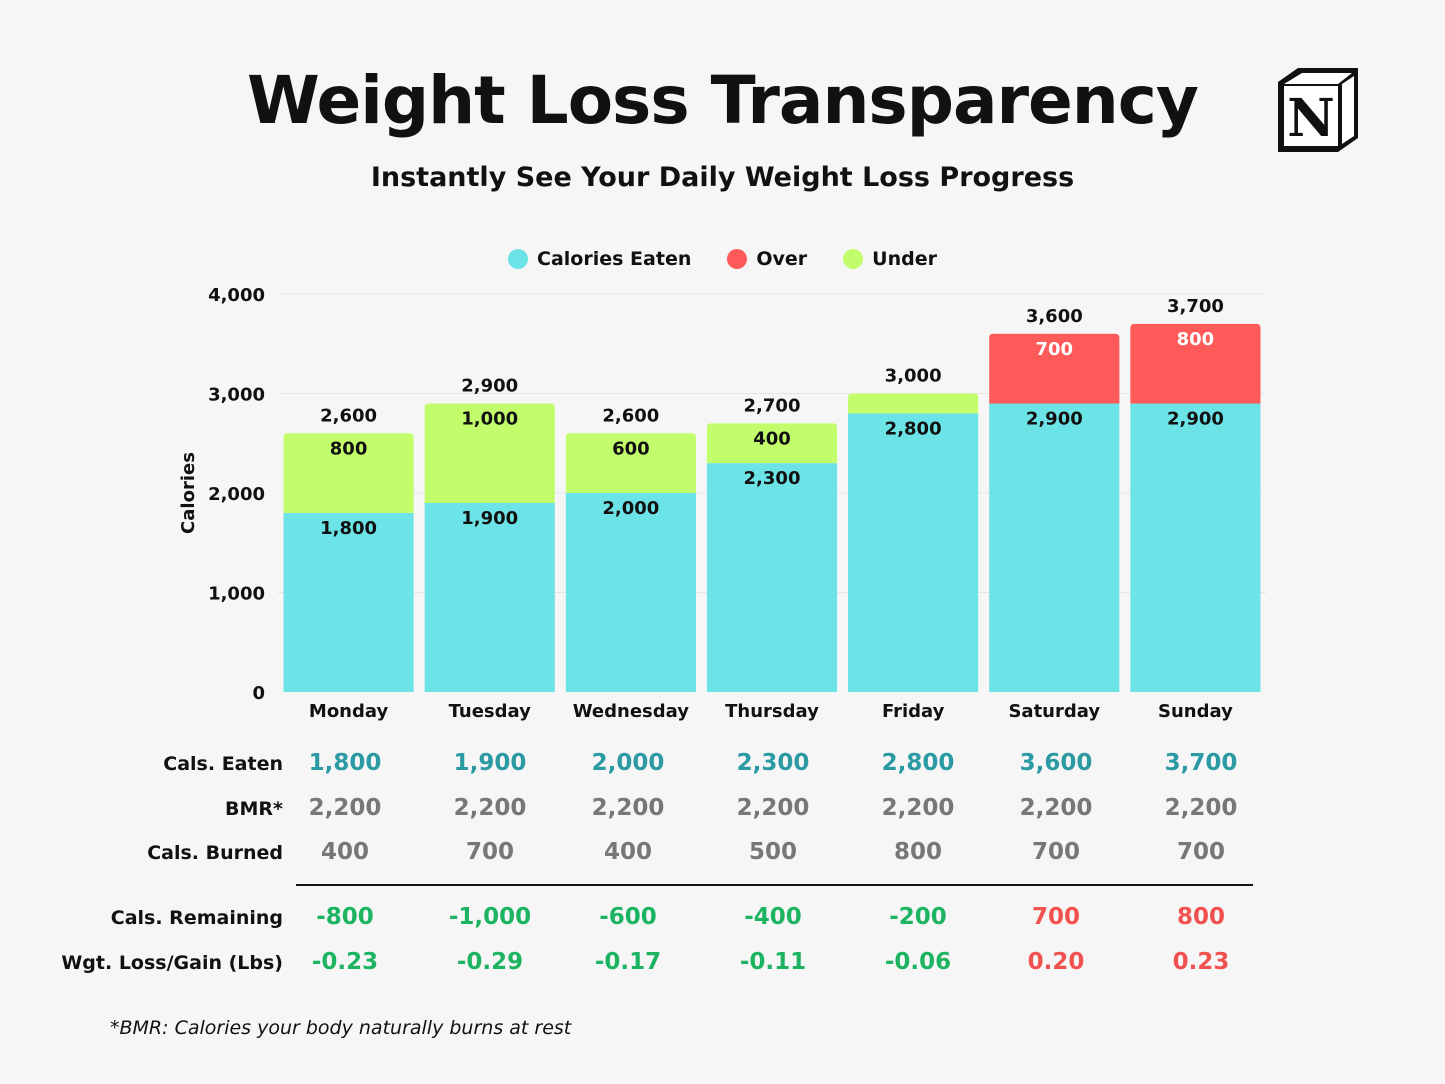  Describe the element at coordinates (782, 259) in the screenshot. I see `legend-label-over: Over` at that location.